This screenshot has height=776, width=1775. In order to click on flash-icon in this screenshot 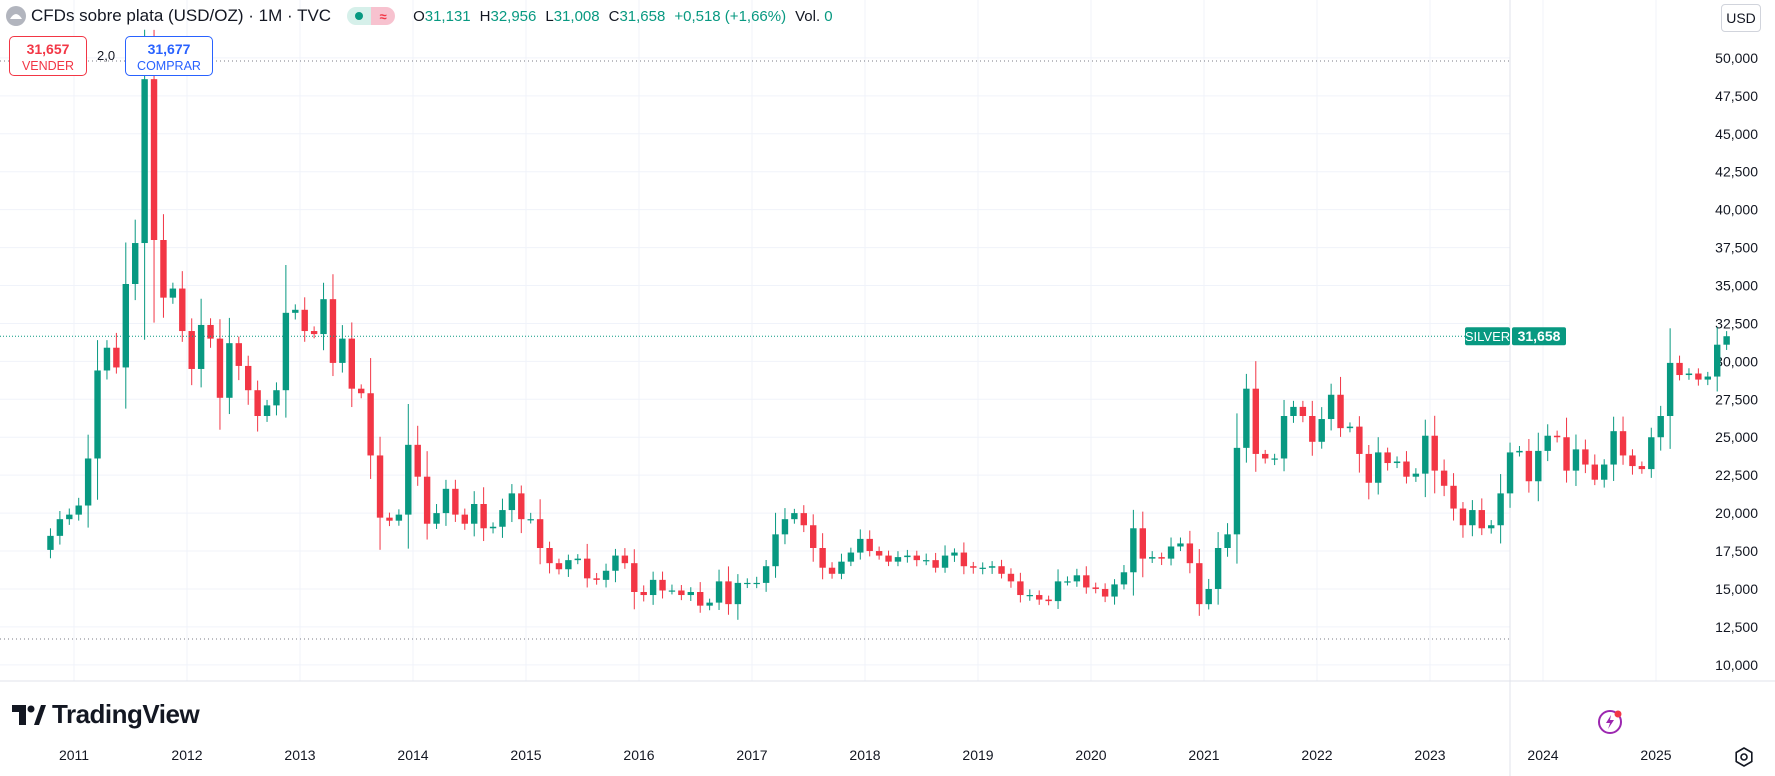, I will do `click(1610, 722)`.